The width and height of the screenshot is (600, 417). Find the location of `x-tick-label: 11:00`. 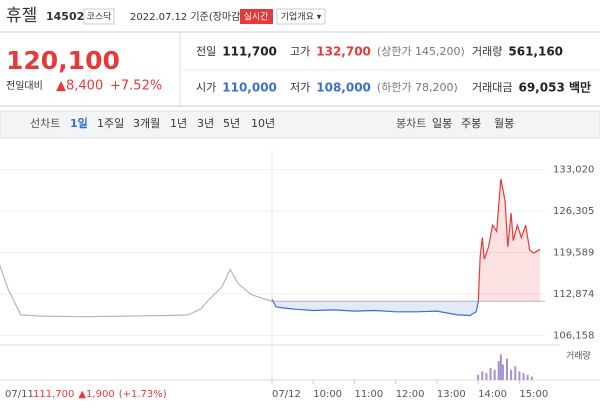

x-tick-label: 11:00 is located at coordinates (368, 394).